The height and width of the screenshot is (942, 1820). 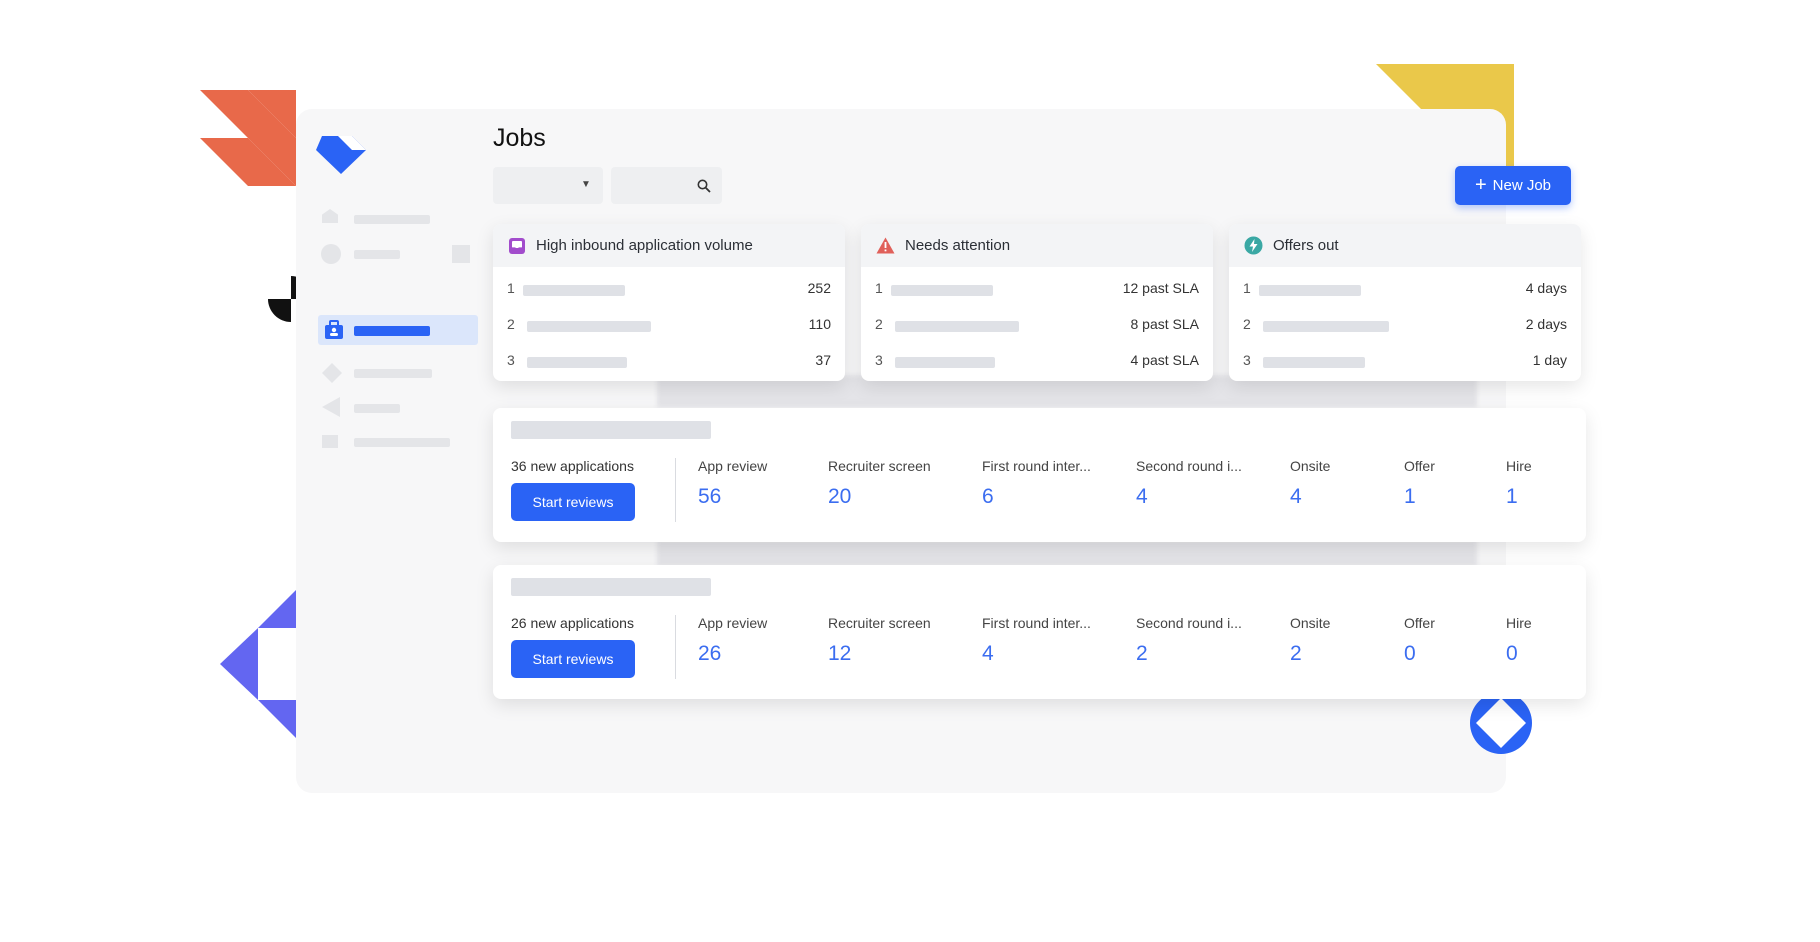 What do you see at coordinates (1306, 245) in the screenshot?
I see `card-title: Offers out` at bounding box center [1306, 245].